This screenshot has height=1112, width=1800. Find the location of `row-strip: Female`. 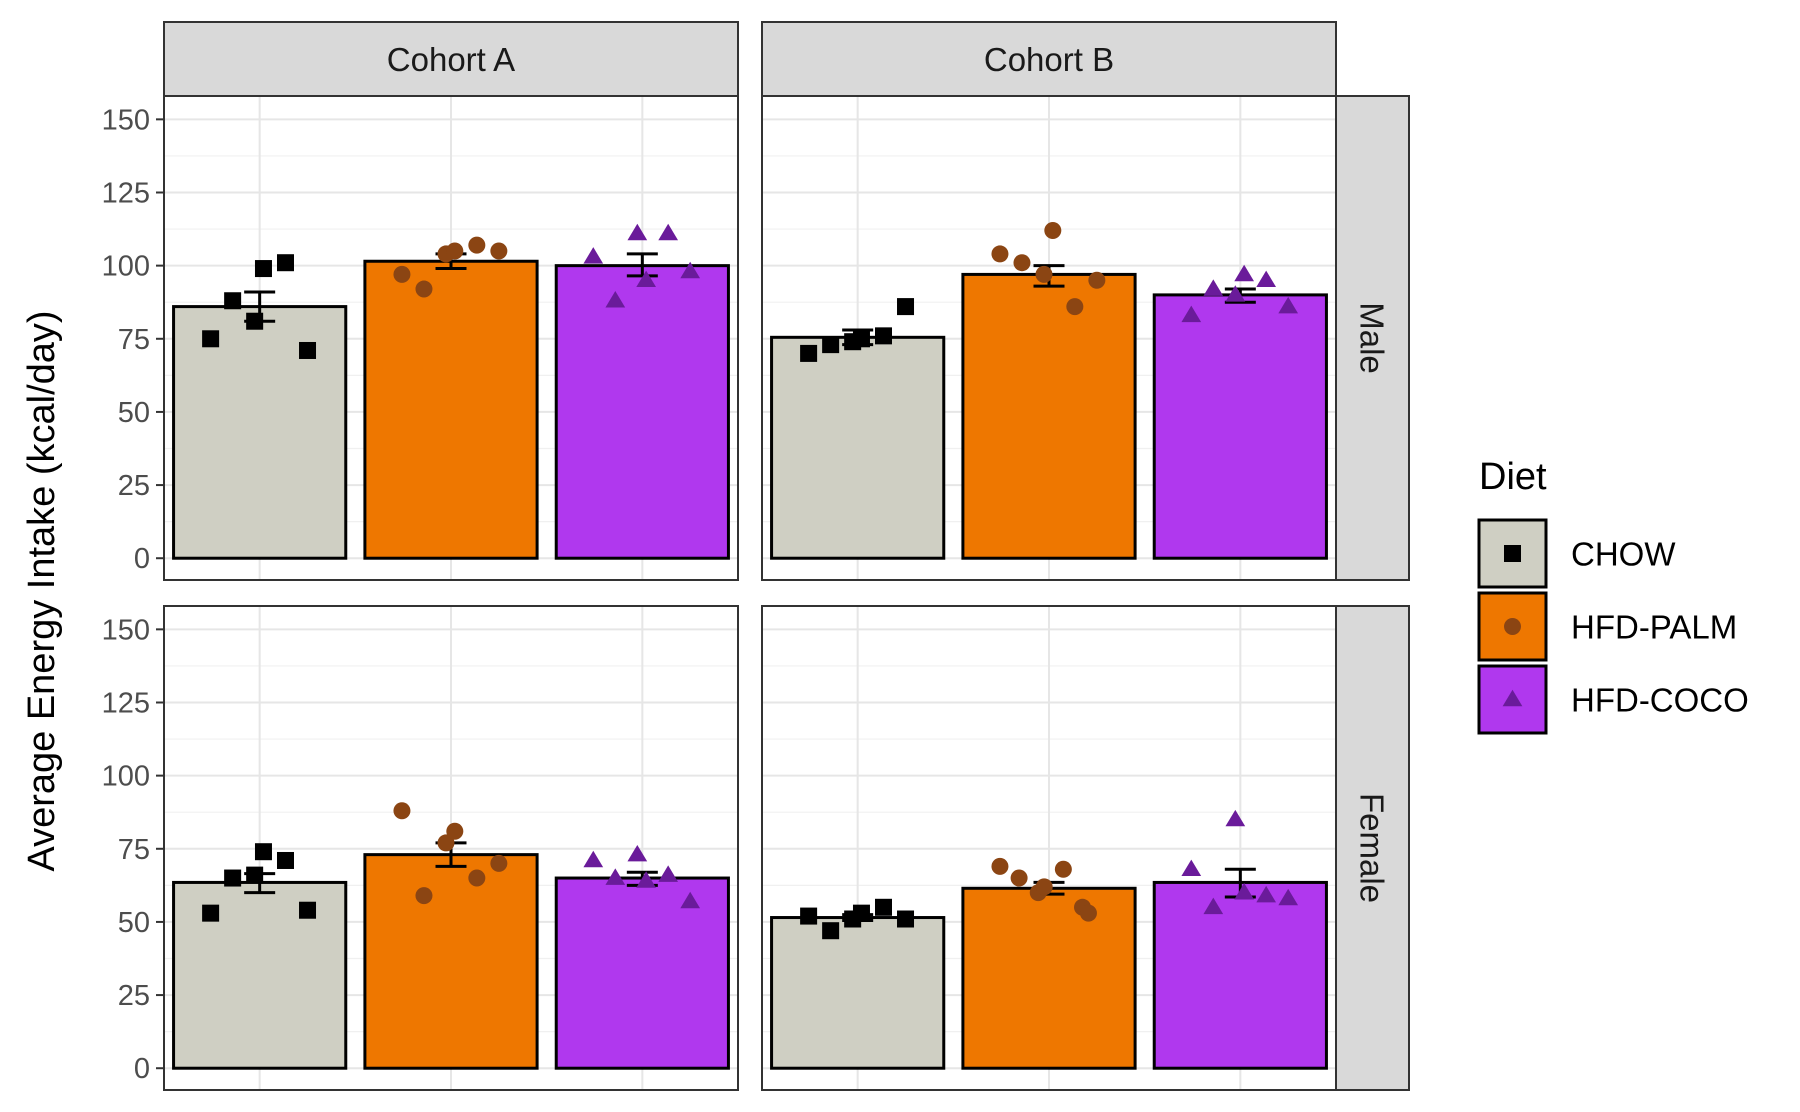

row-strip: Female is located at coordinates (1372, 848).